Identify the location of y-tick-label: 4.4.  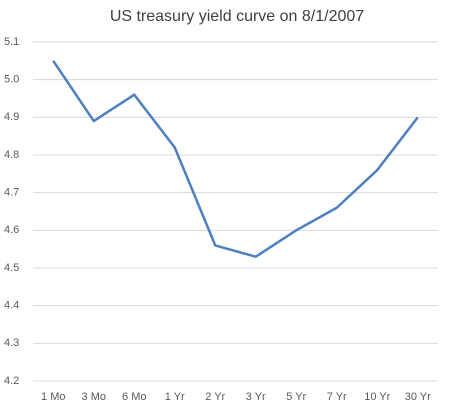
(11, 306).